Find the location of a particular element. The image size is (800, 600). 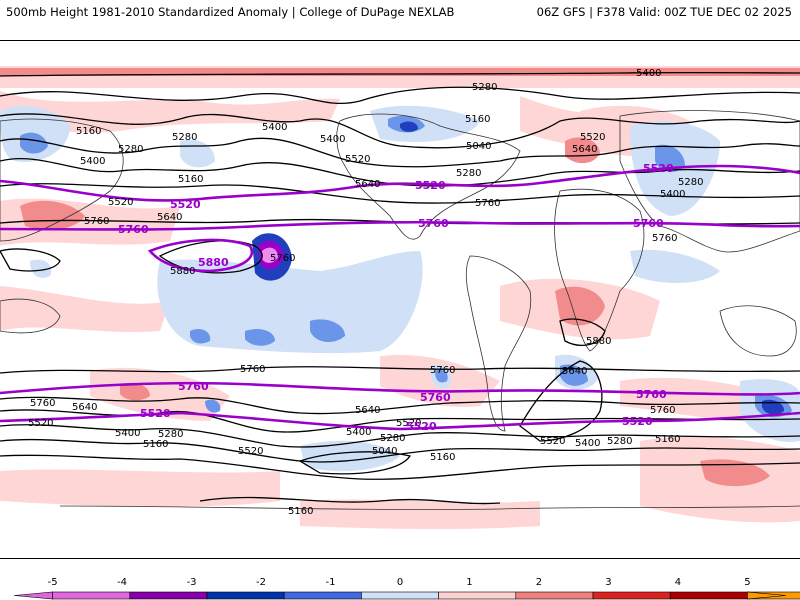

colorbar-swatches is located at coordinates (406, 595).